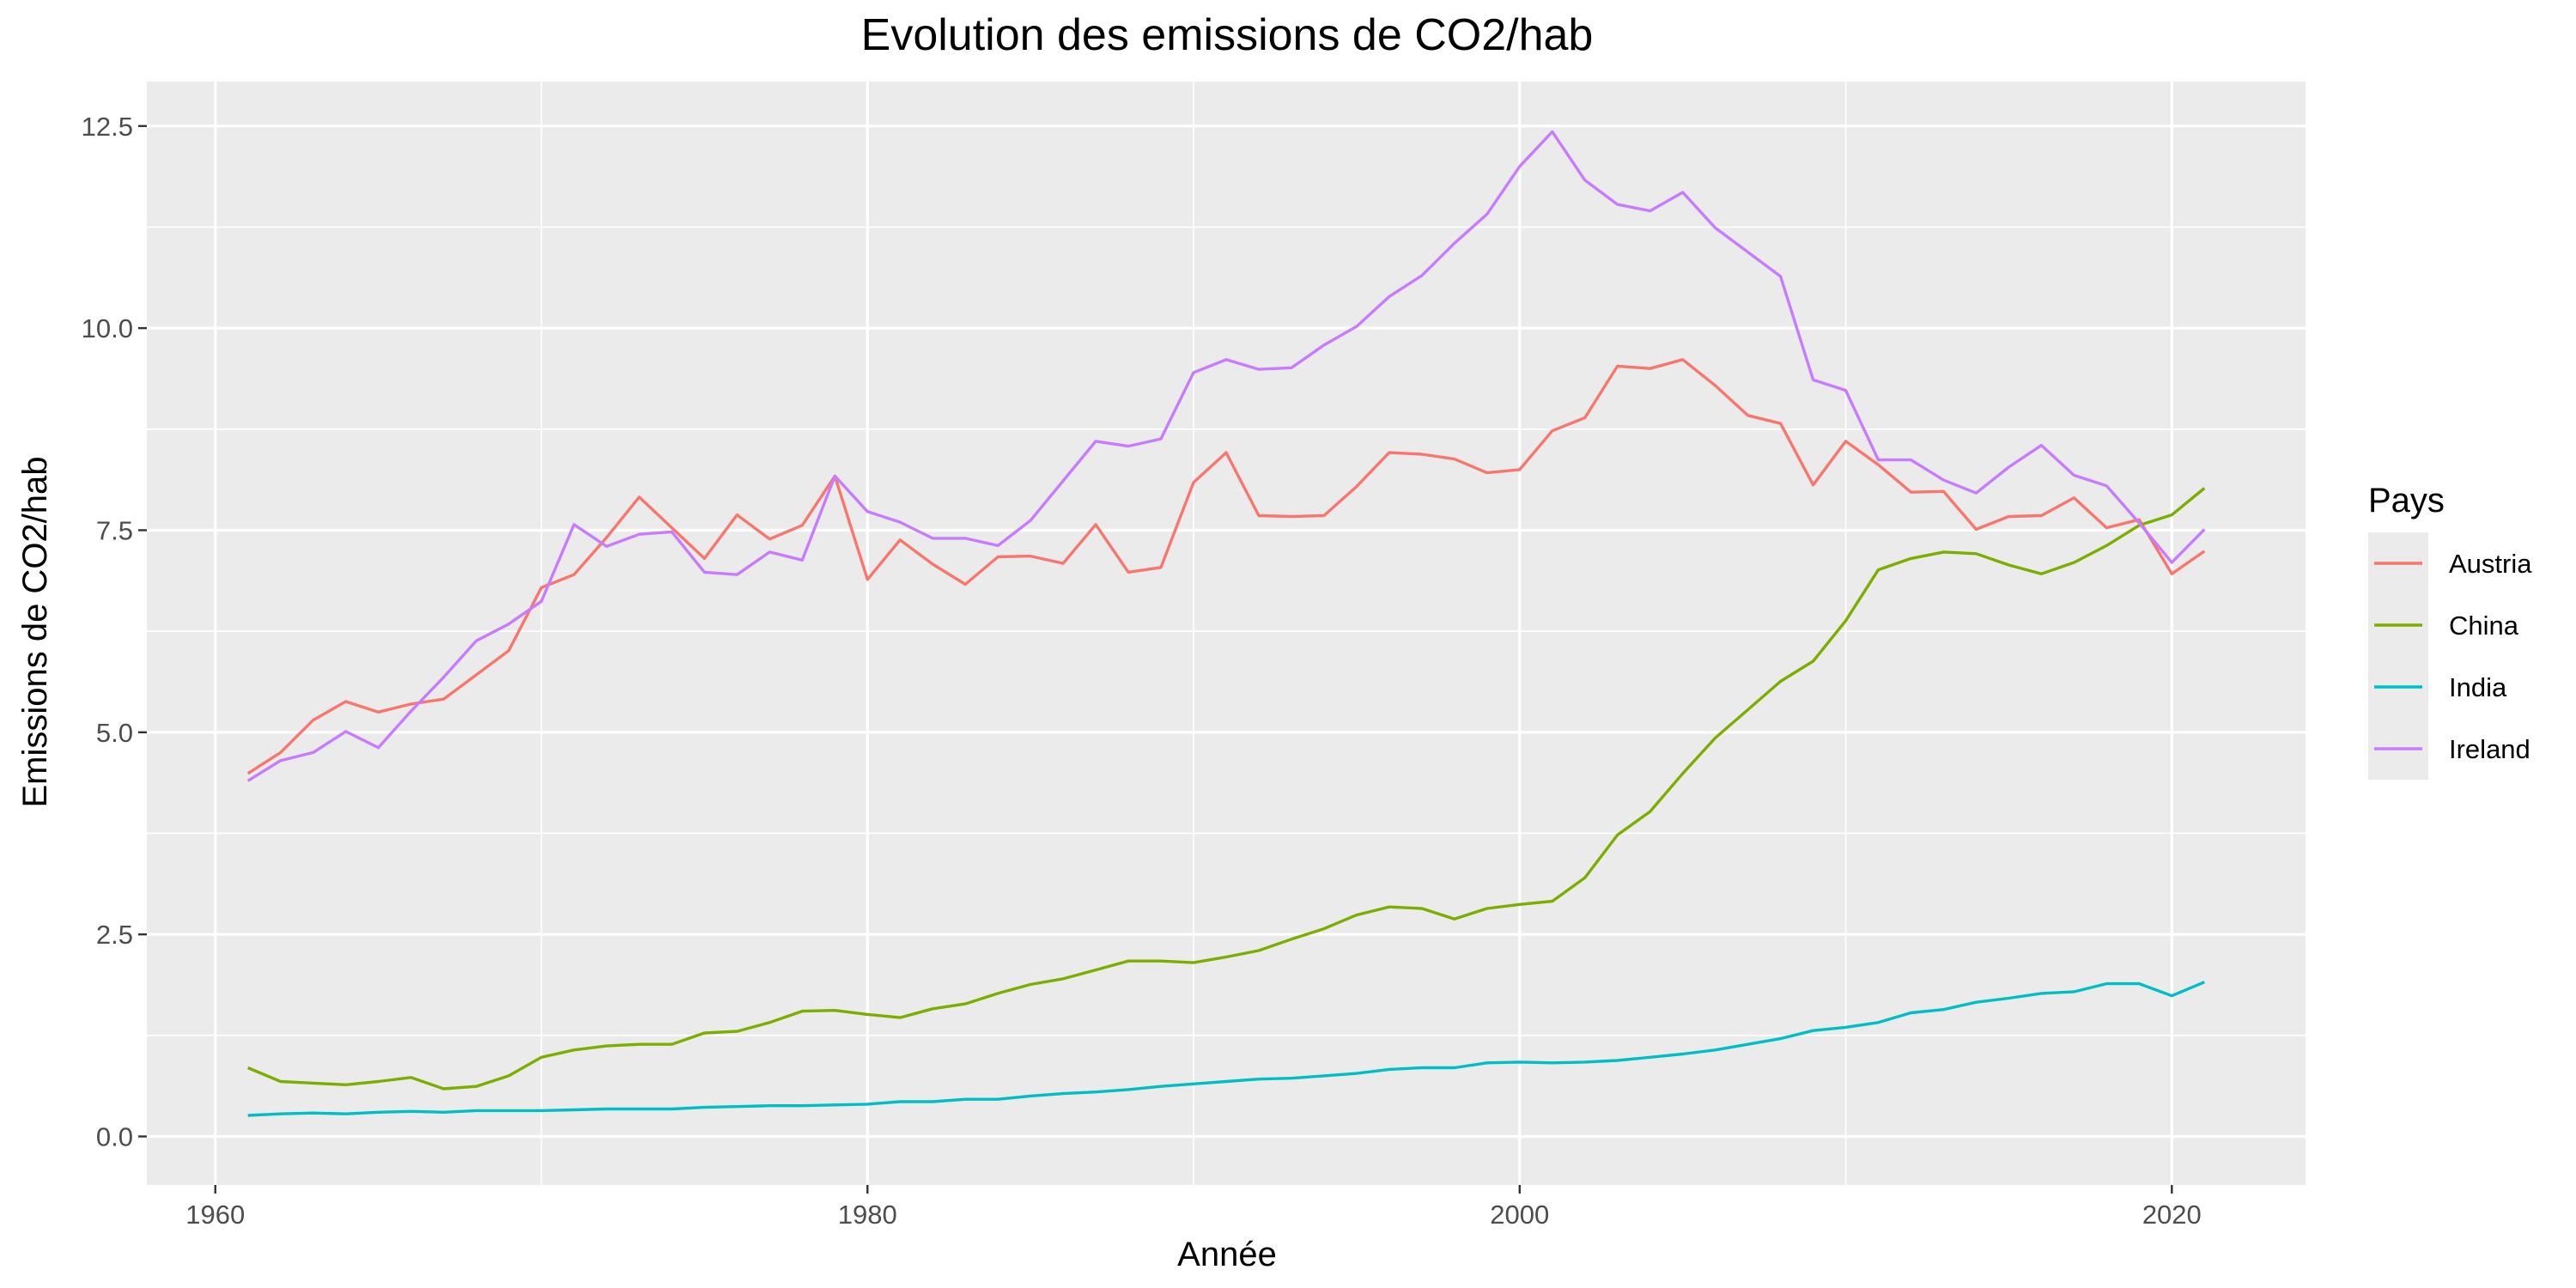 This screenshot has width=2576, height=1288. Describe the element at coordinates (1227, 1254) in the screenshot. I see `x-axis-label: Année` at that location.